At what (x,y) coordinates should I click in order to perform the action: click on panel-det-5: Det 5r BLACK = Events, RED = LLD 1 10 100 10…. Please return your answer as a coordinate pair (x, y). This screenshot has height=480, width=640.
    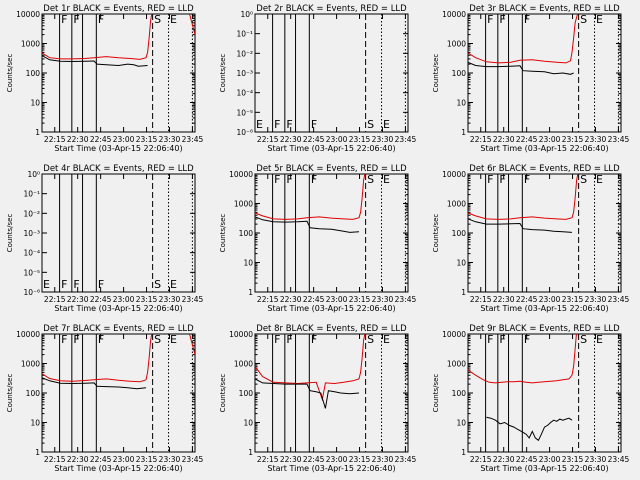
    Looking at the image, I should click on (317, 238).